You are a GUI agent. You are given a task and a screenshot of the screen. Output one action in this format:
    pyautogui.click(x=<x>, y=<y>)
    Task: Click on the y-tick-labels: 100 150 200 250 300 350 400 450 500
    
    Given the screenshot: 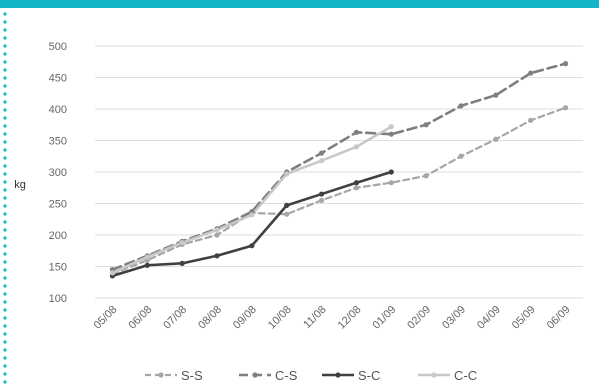 What is the action you would take?
    pyautogui.click(x=58, y=173)
    